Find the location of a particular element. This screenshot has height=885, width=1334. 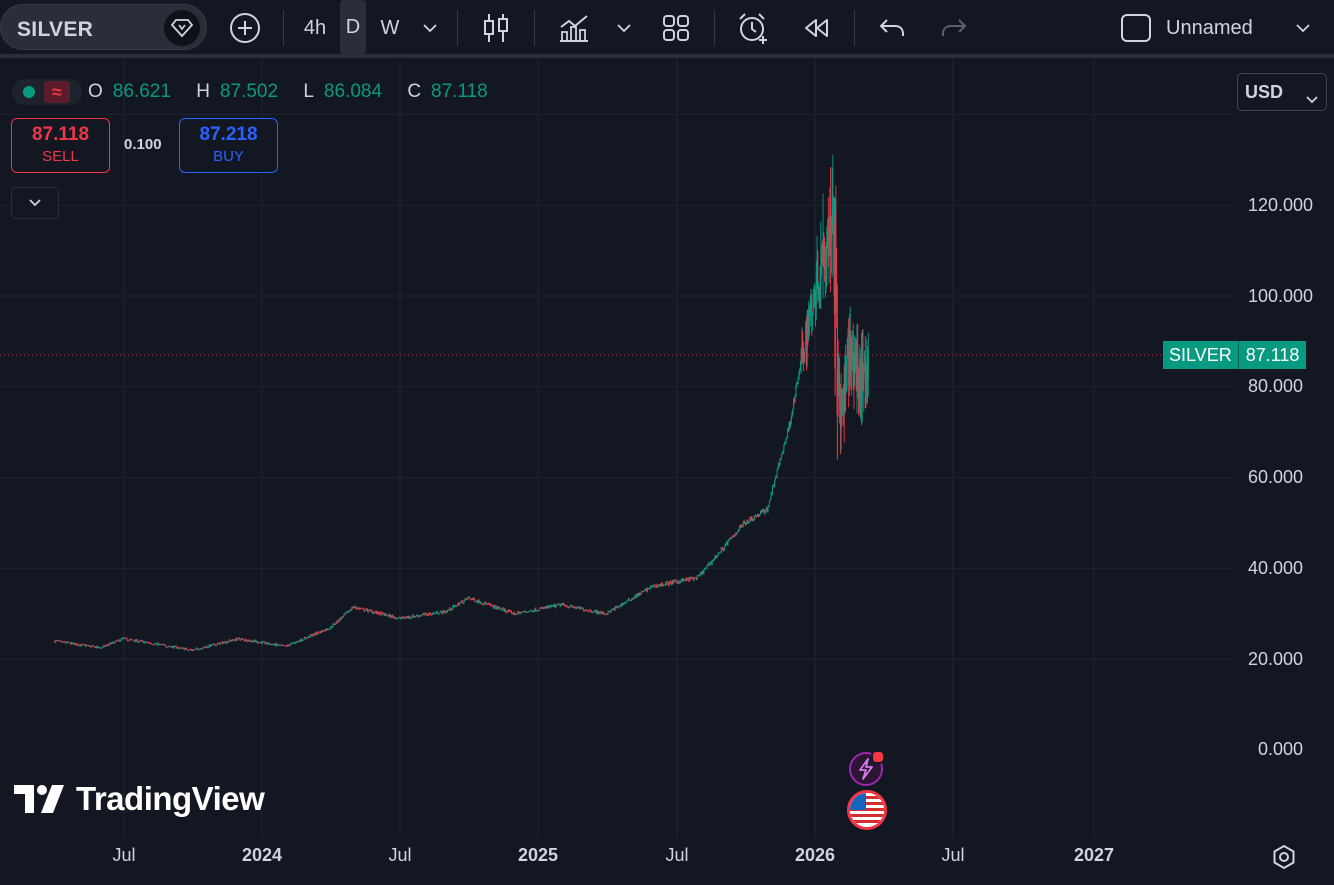

timeframe-d-button: D is located at coordinates (353, 27).